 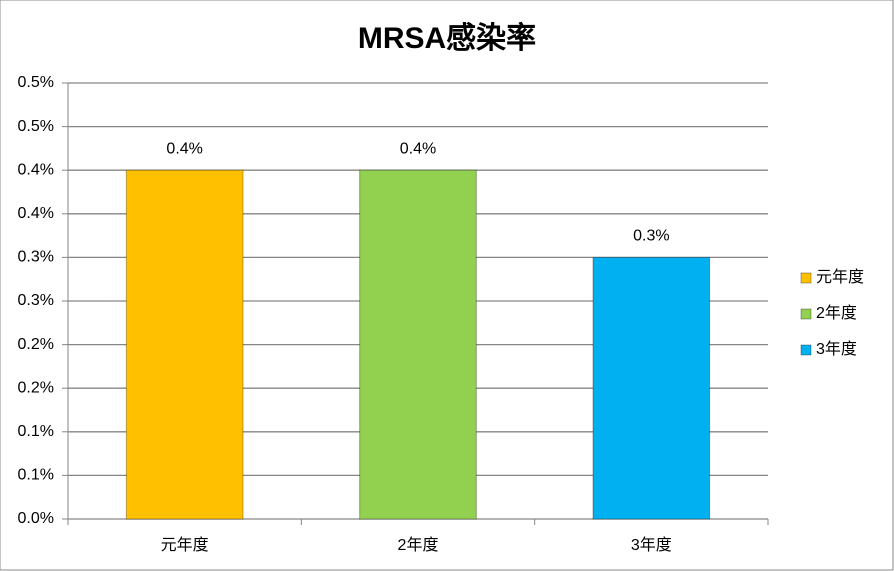 I want to click on data-label: 0.3%, so click(x=651, y=236).